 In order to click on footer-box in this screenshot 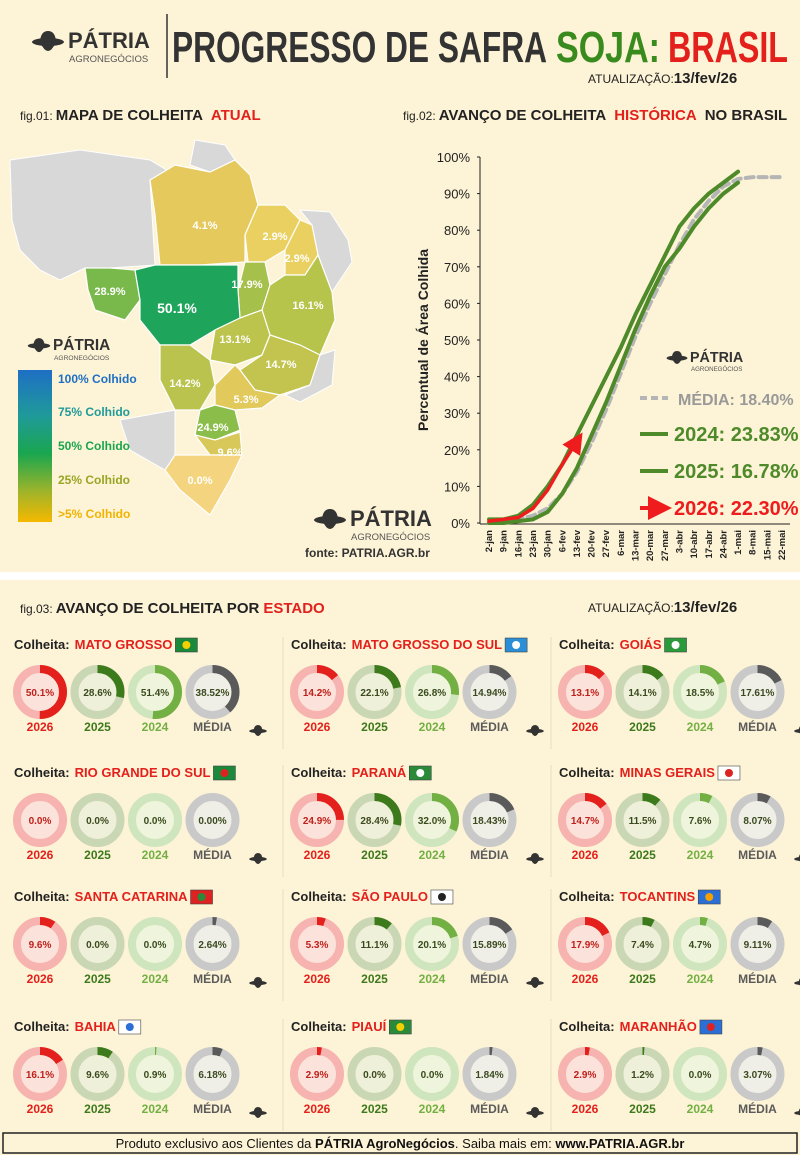, I will do `click(400, 1143)`.